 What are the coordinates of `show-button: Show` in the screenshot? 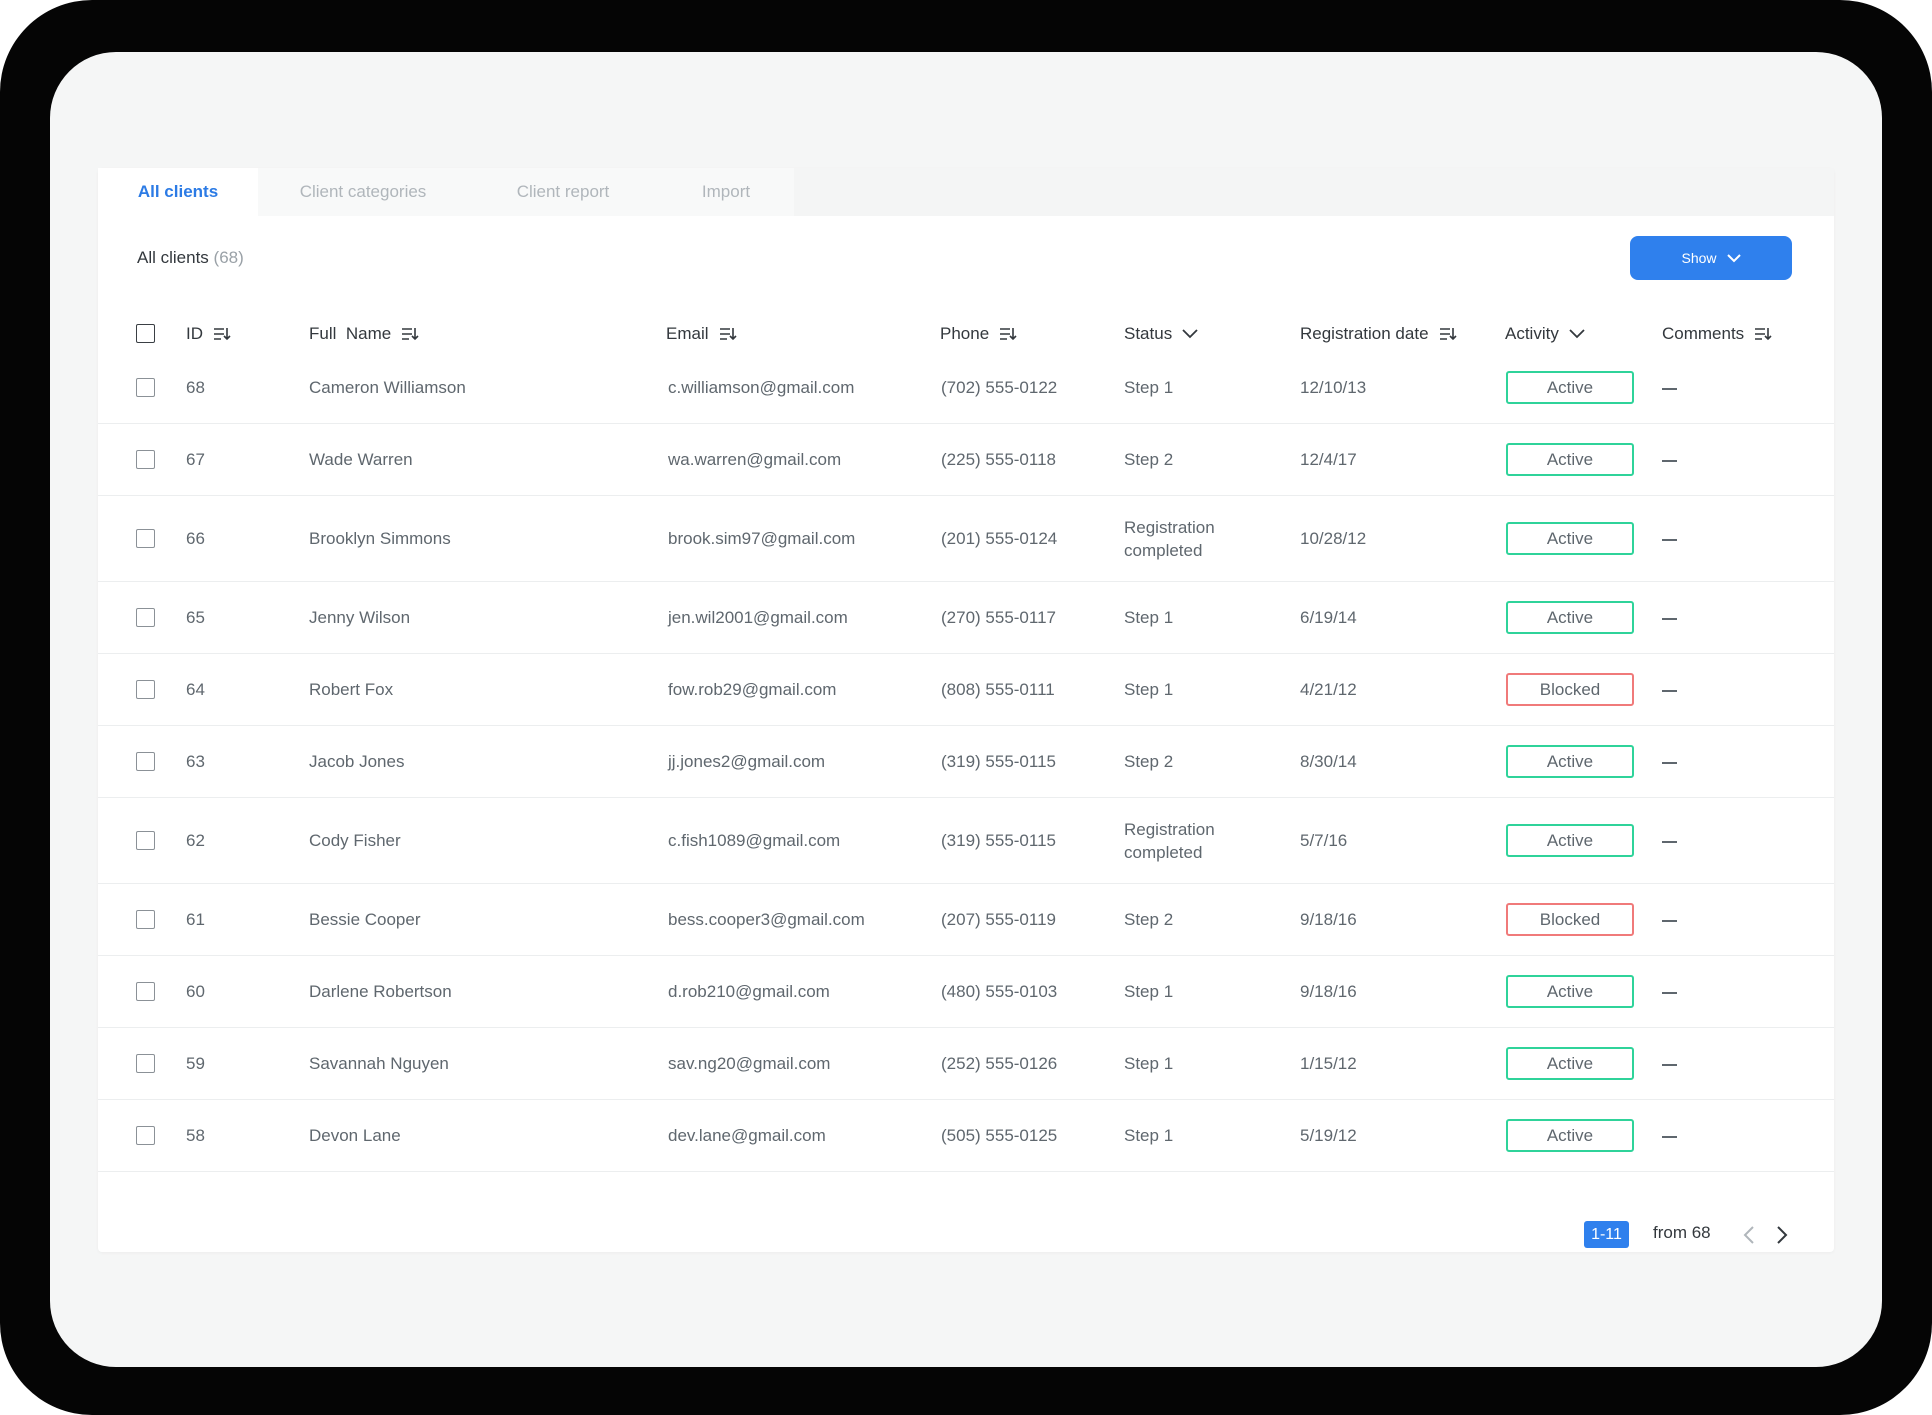 It's located at (1711, 258).